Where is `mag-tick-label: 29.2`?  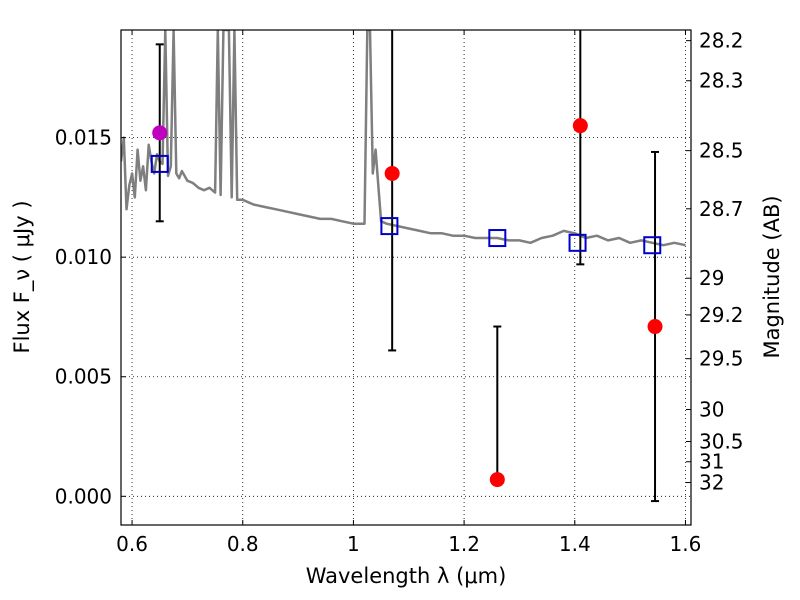
mag-tick-label: 29.2 is located at coordinates (721, 315).